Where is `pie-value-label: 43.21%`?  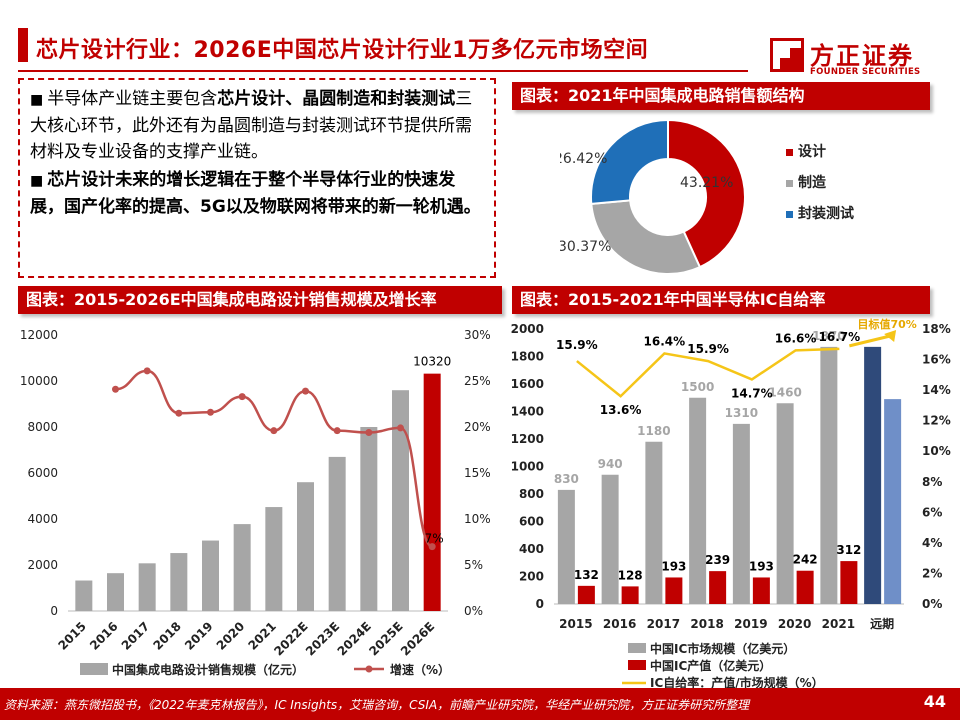 pie-value-label: 43.21% is located at coordinates (706, 183).